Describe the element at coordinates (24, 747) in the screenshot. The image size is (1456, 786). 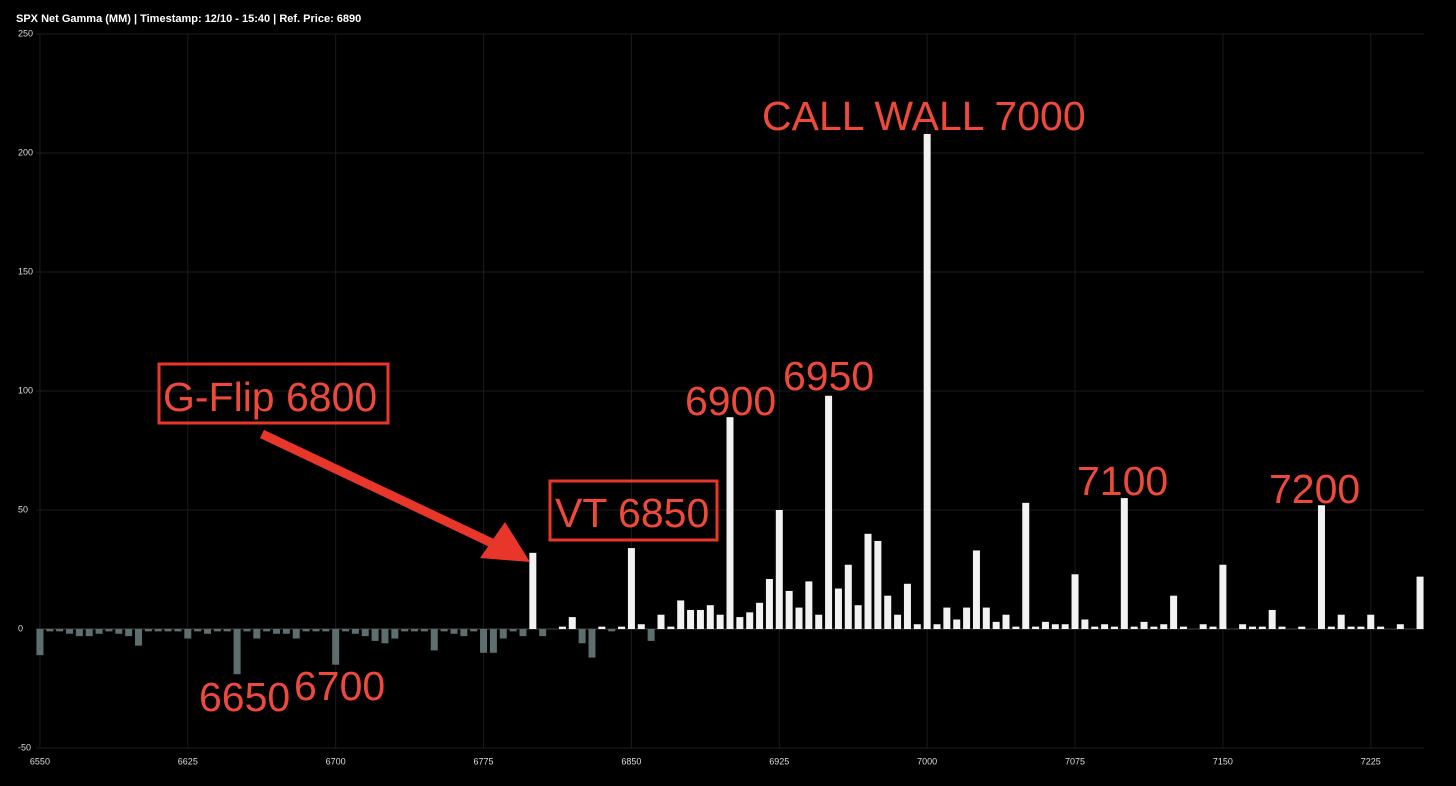
I see `y-tick-label: -50` at that location.